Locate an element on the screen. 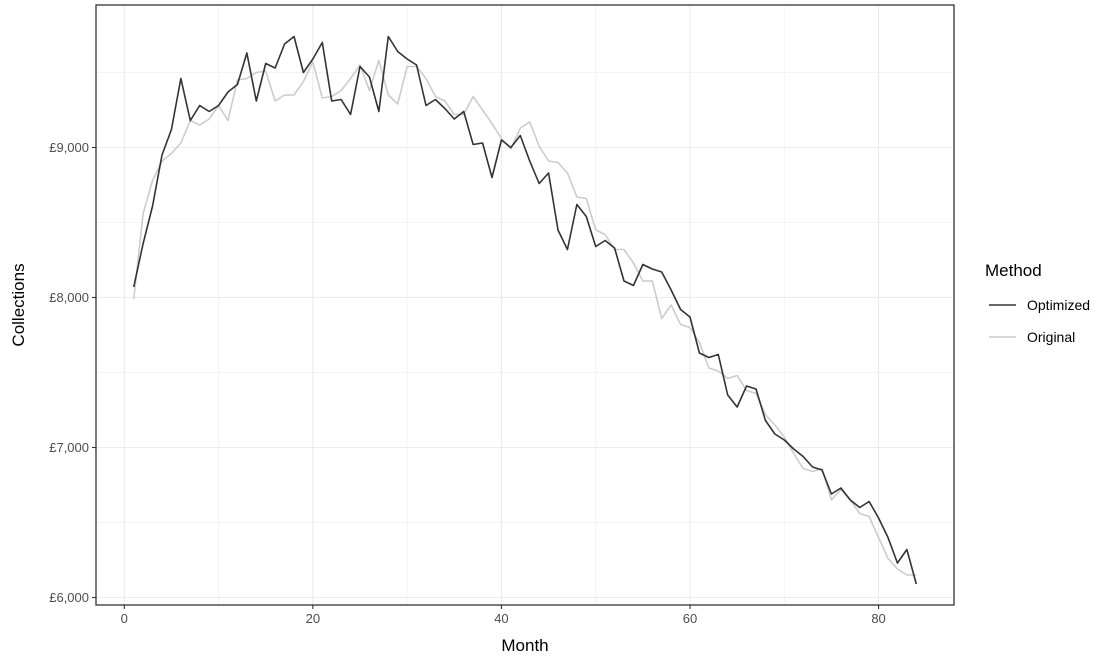 The width and height of the screenshot is (1105, 657). legend-label-optimized: Optimized is located at coordinates (1058, 305).